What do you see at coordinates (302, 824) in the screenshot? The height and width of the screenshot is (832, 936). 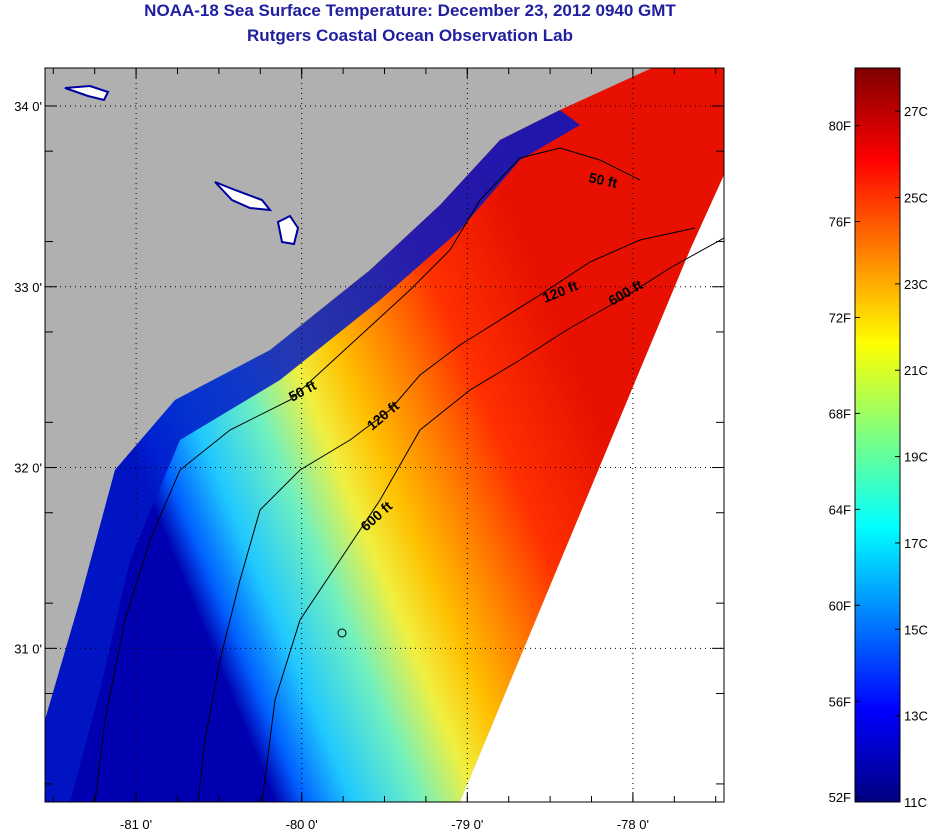 I see `lon-tick-label: -80 0'` at bounding box center [302, 824].